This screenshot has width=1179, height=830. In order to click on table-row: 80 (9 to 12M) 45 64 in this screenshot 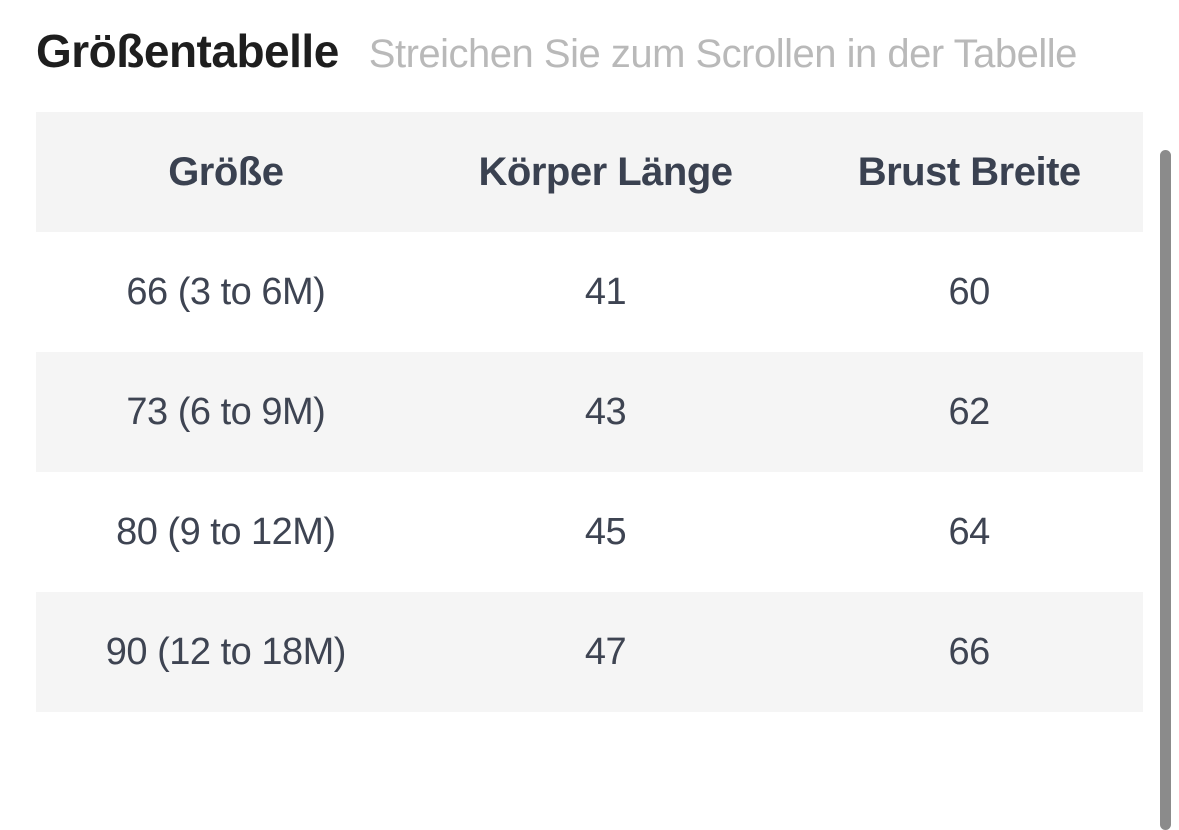, I will do `click(589, 532)`.